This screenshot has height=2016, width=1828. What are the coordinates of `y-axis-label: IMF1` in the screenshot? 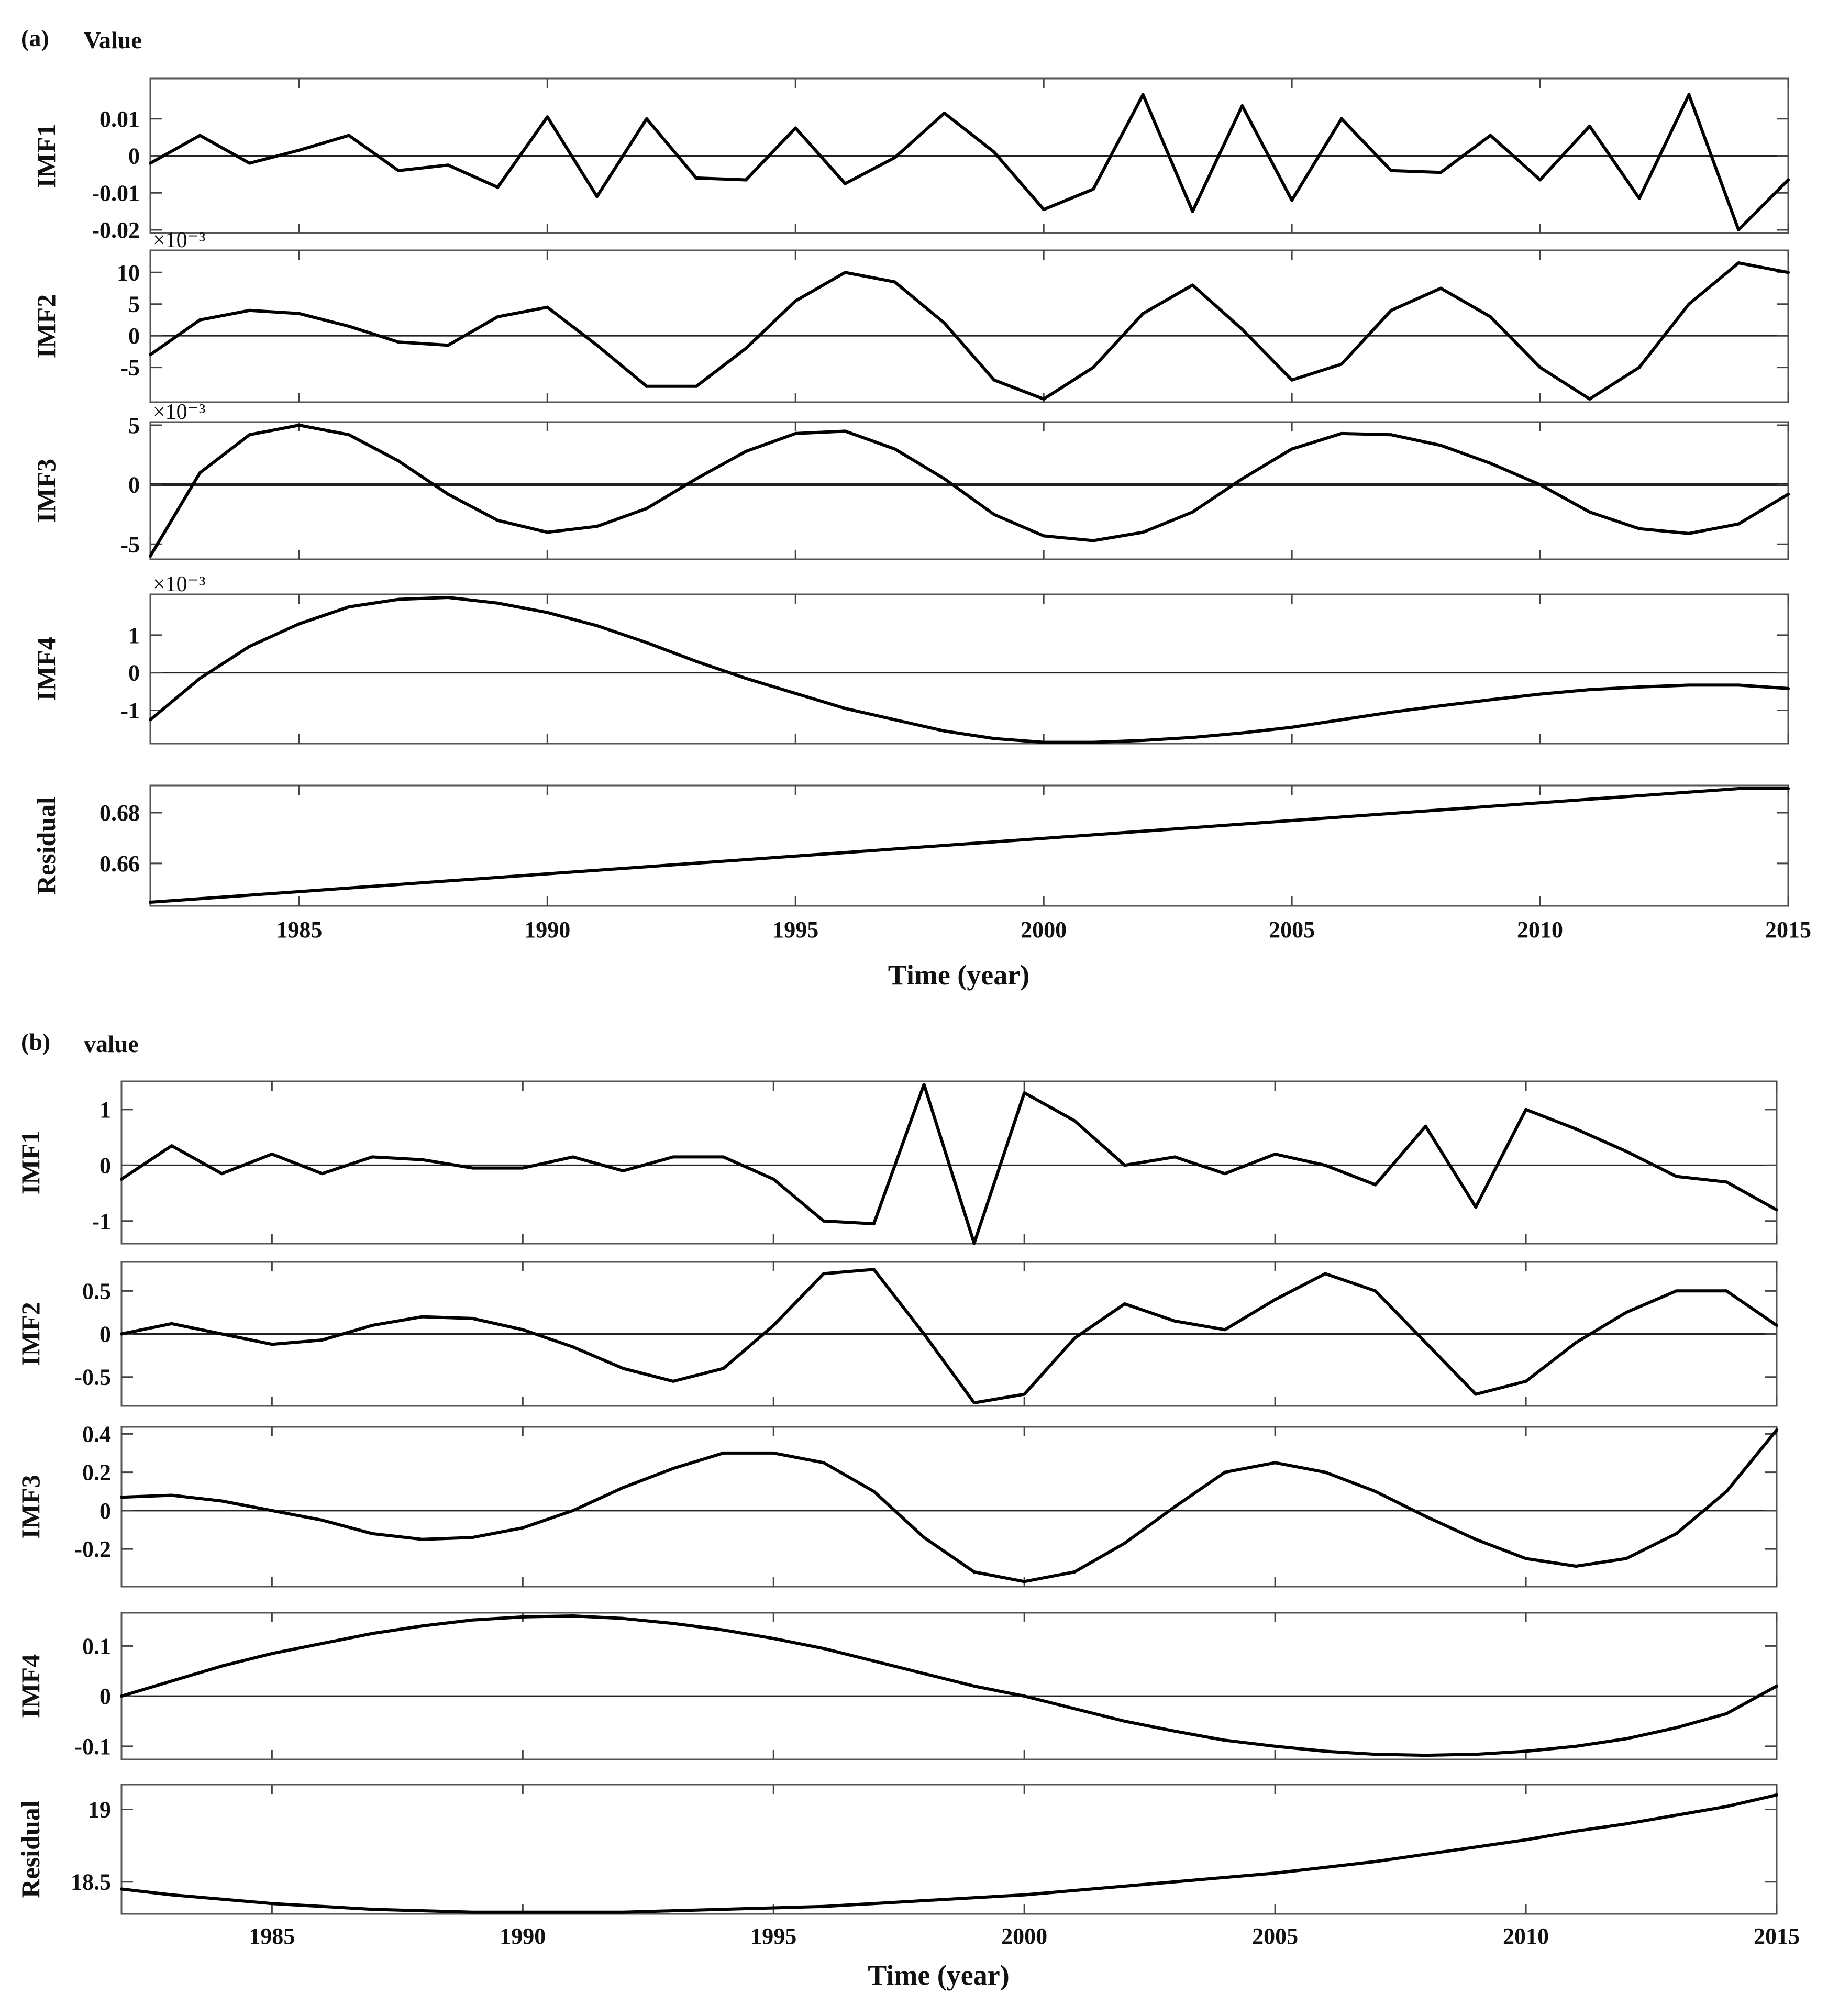 It's located at (46, 155).